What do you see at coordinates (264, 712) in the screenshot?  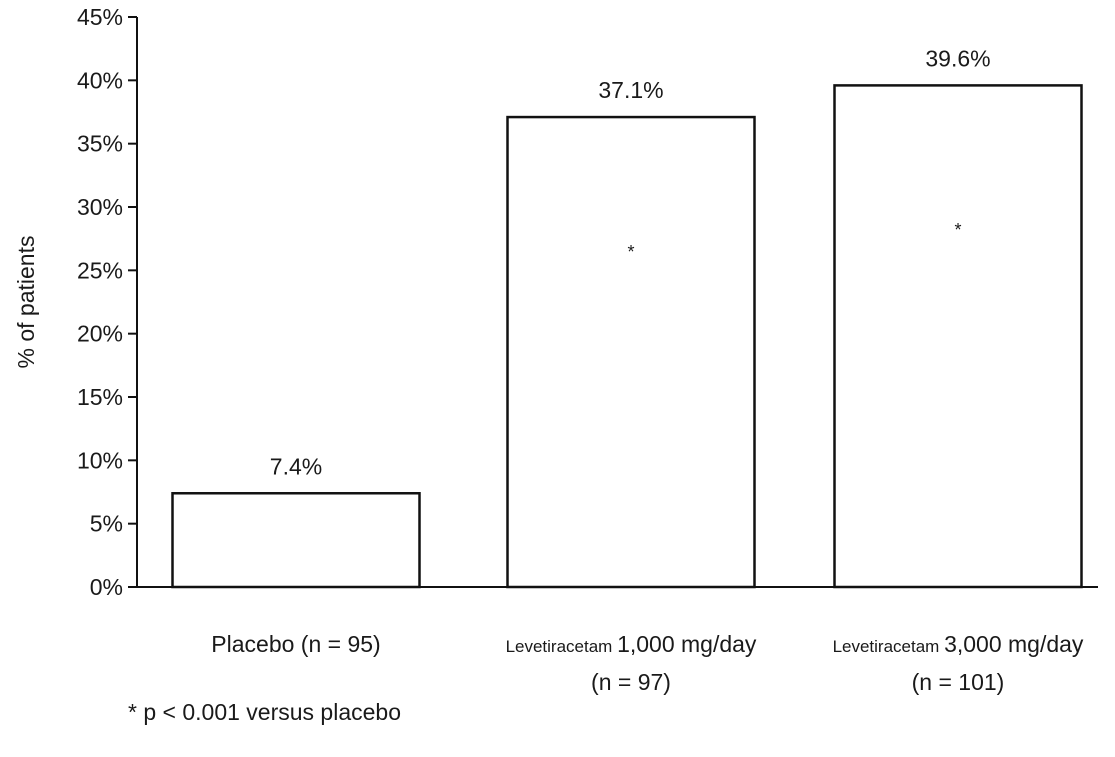 I see `footnote: * p < 0.001 versus placebo` at bounding box center [264, 712].